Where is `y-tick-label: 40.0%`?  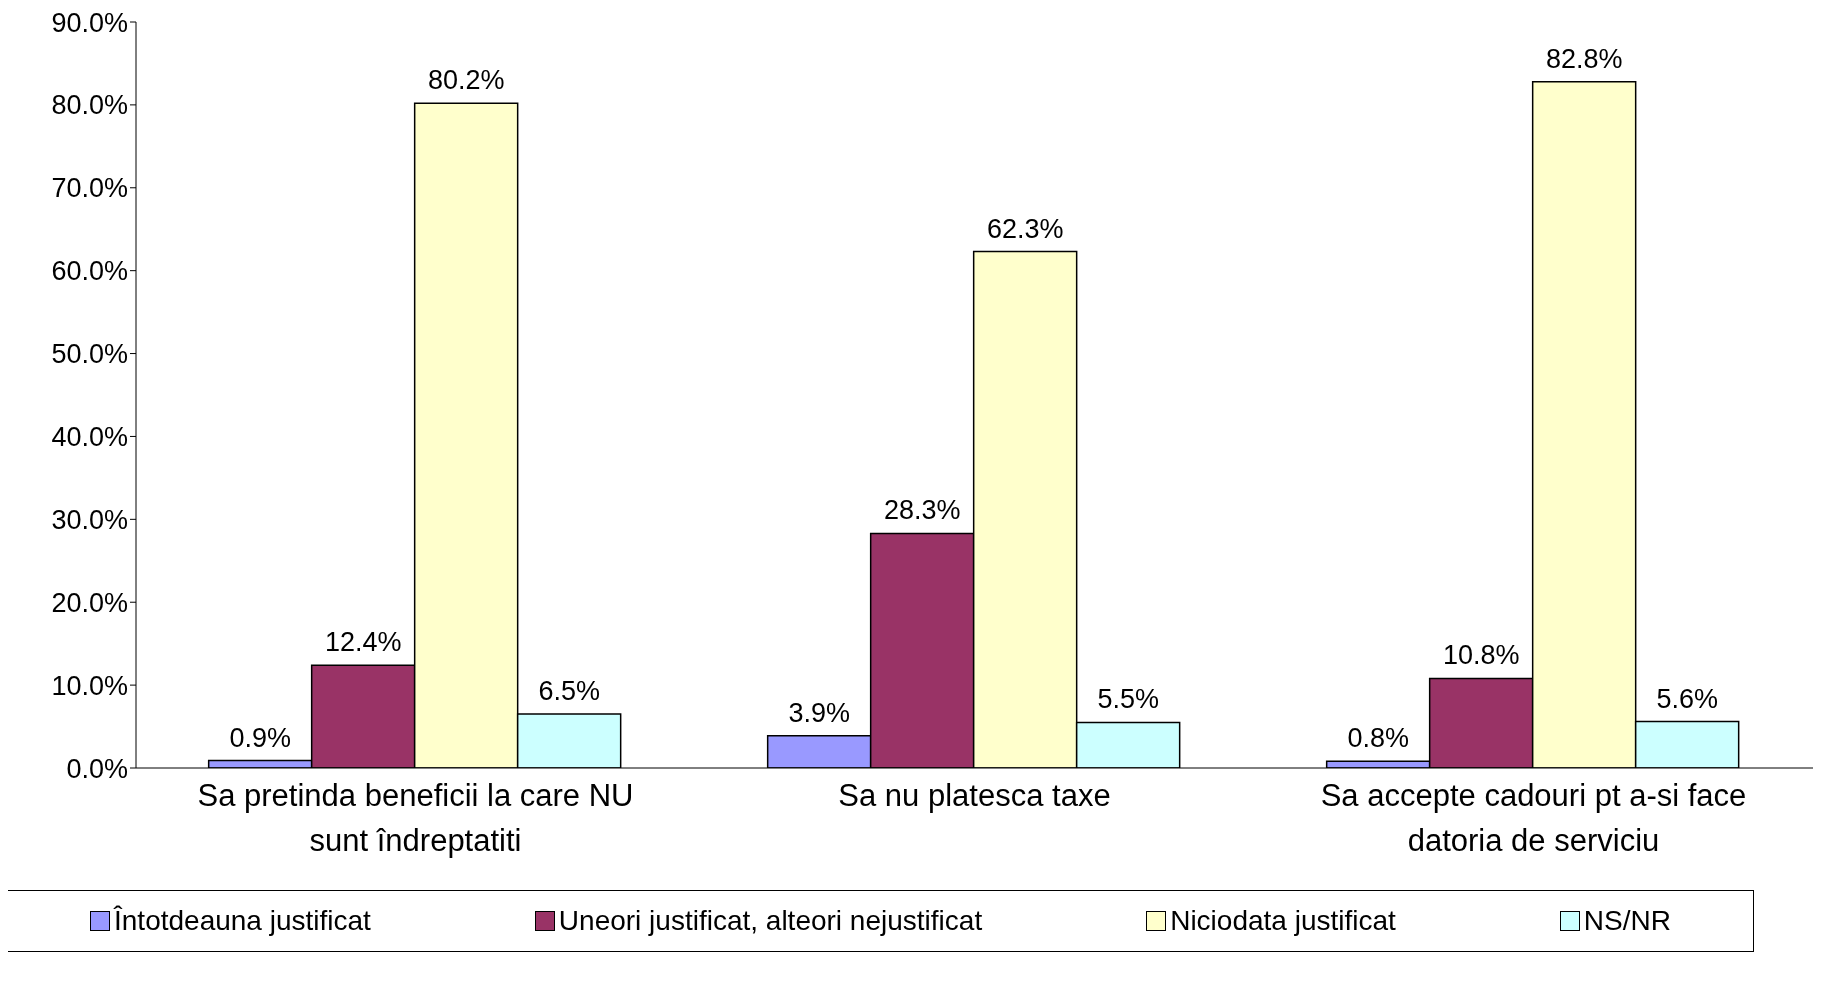 y-tick-label: 40.0% is located at coordinates (89, 437).